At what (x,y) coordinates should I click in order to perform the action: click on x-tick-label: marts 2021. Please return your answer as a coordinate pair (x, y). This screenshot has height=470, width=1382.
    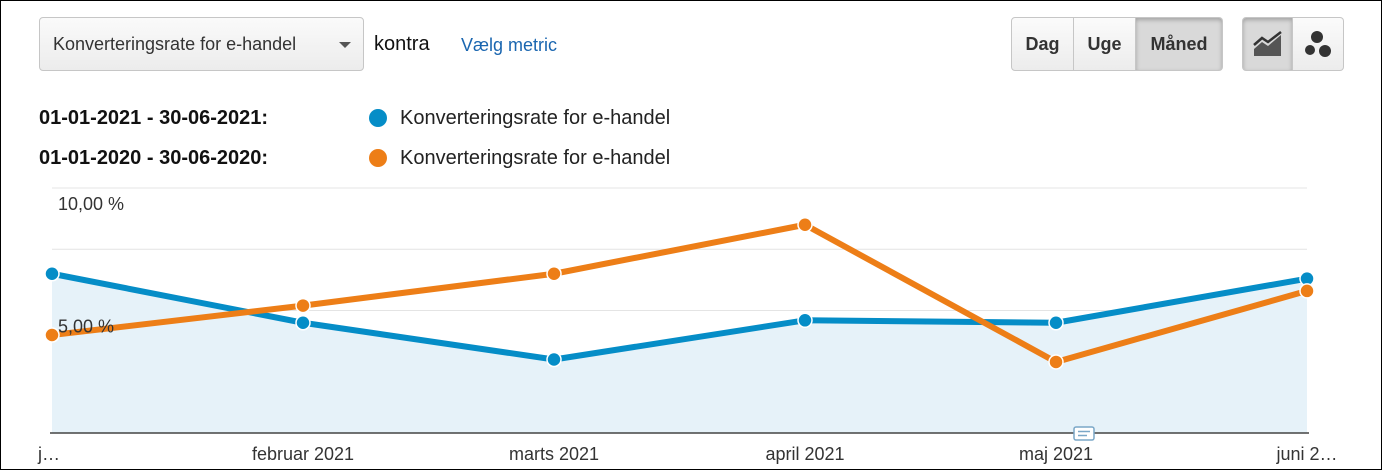
    Looking at the image, I should click on (554, 454).